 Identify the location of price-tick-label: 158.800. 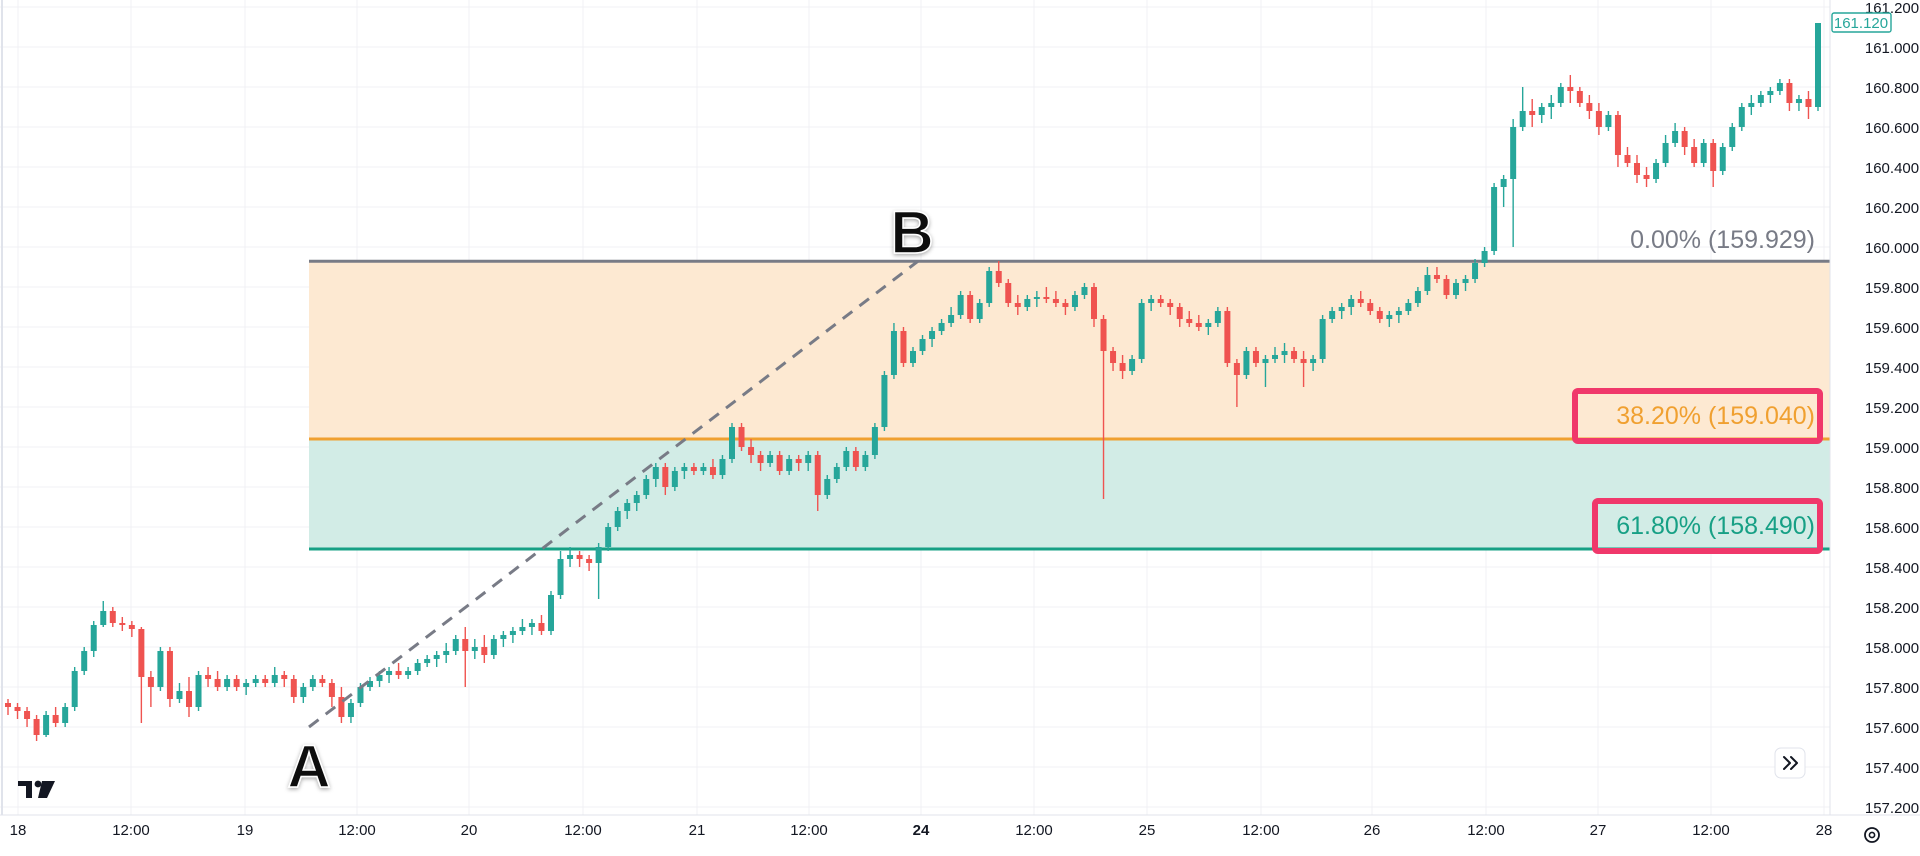
(1892, 488).